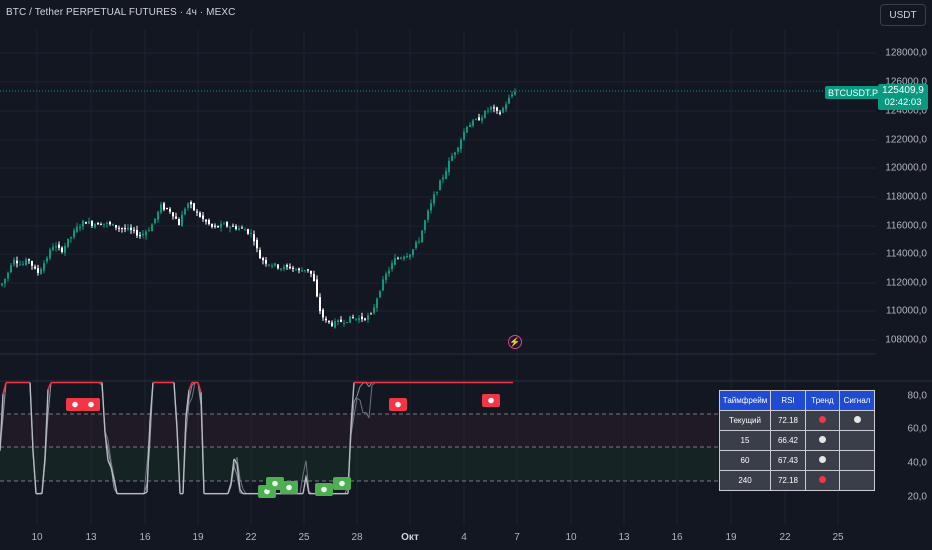  I want to click on date-tick-label: 22, so click(251, 537).